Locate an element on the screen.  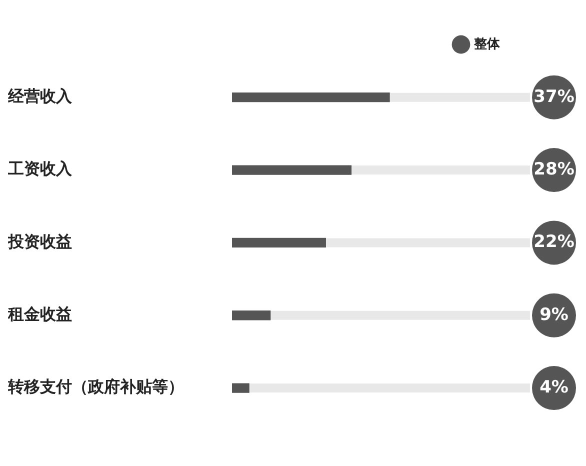
data-label: 28% is located at coordinates (554, 169).